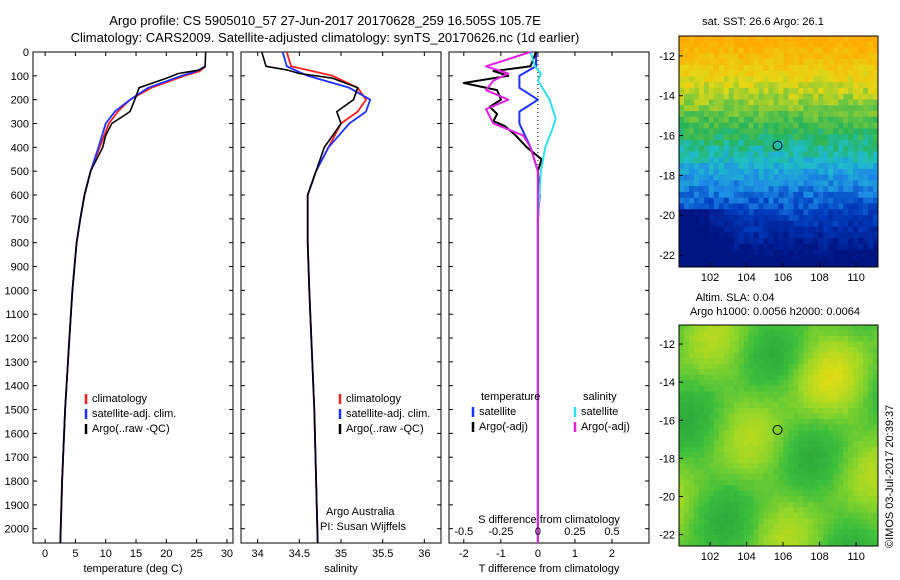 Image resolution: width=900 pixels, height=580 pixels. I want to click on series-line, so click(512, 297).